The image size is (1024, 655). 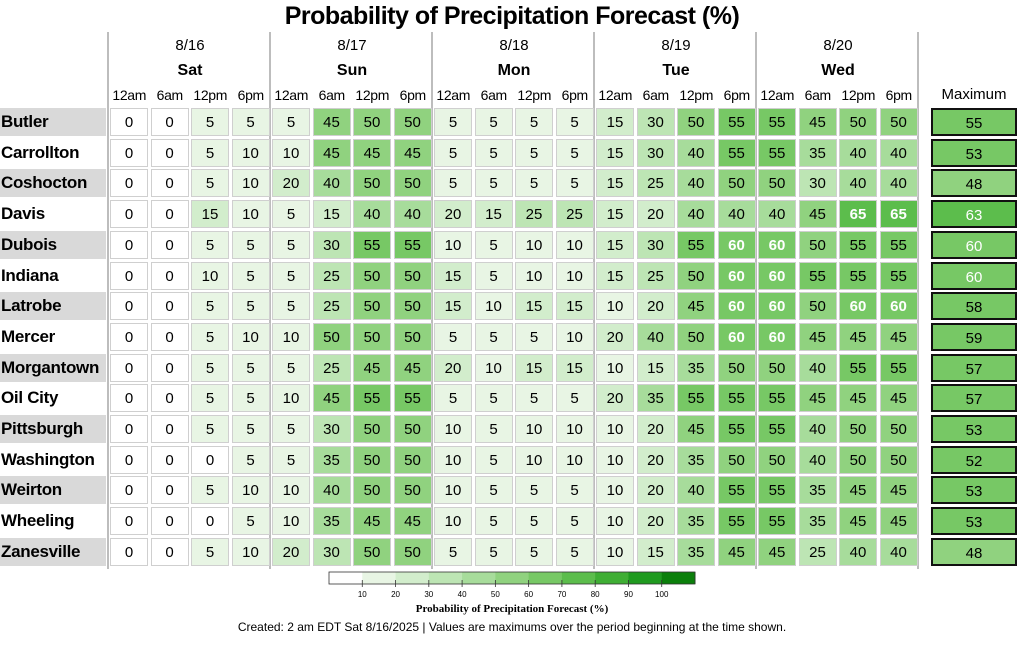 What do you see at coordinates (428, 594) in the screenshot?
I see `legend-tick-label: 30` at bounding box center [428, 594].